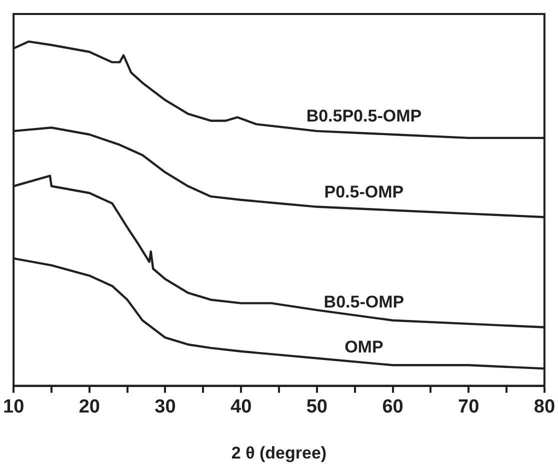  Describe the element at coordinates (364, 302) in the screenshot. I see `series-label: B0.5-OMP` at that location.